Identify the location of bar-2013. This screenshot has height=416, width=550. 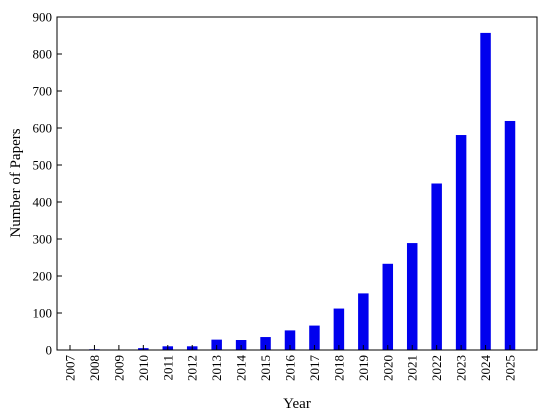
(216, 344).